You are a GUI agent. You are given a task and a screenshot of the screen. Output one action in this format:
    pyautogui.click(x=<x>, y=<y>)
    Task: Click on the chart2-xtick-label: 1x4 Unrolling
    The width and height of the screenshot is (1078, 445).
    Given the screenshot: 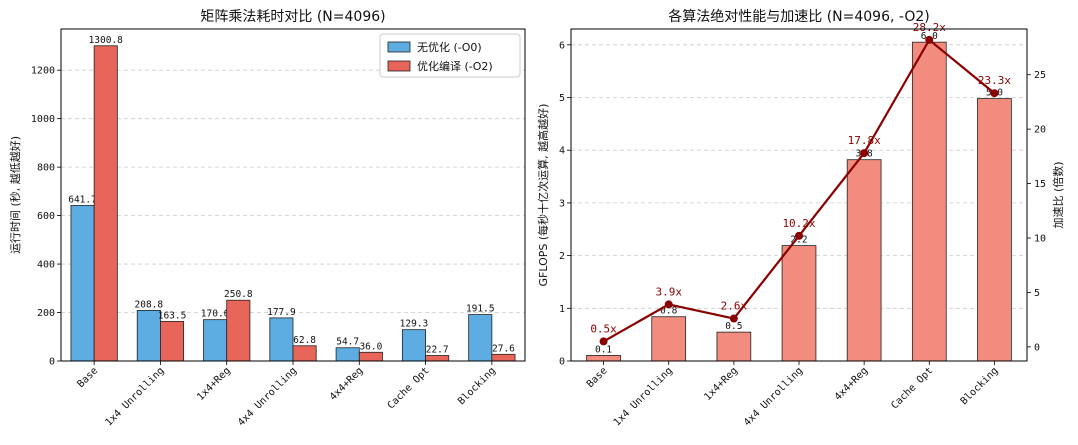 What is the action you would take?
    pyautogui.click(x=643, y=396)
    